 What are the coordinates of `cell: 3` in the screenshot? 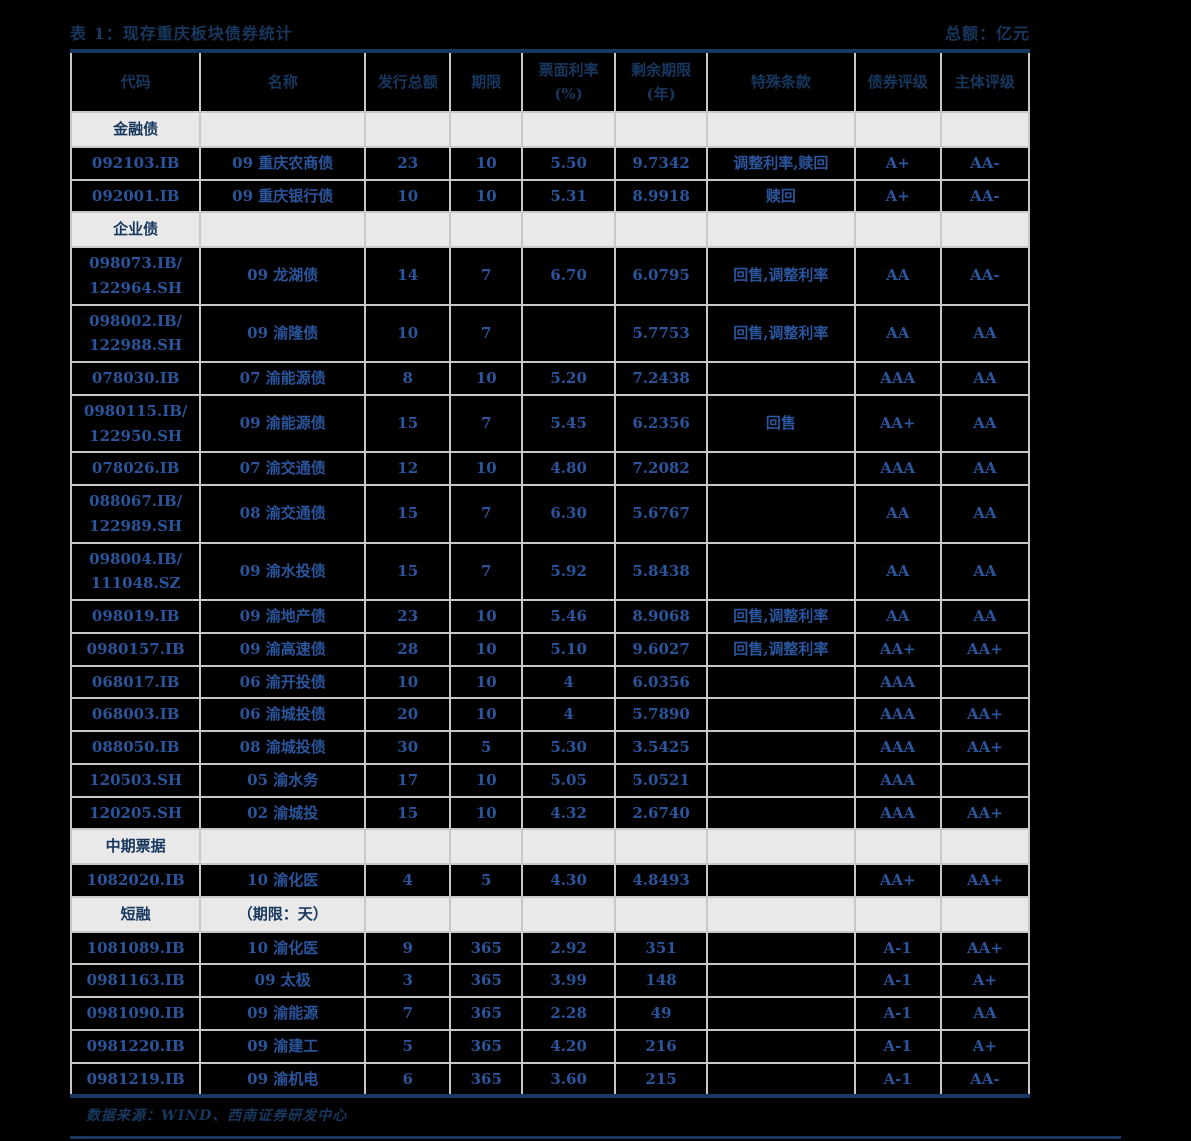 It's located at (408, 980).